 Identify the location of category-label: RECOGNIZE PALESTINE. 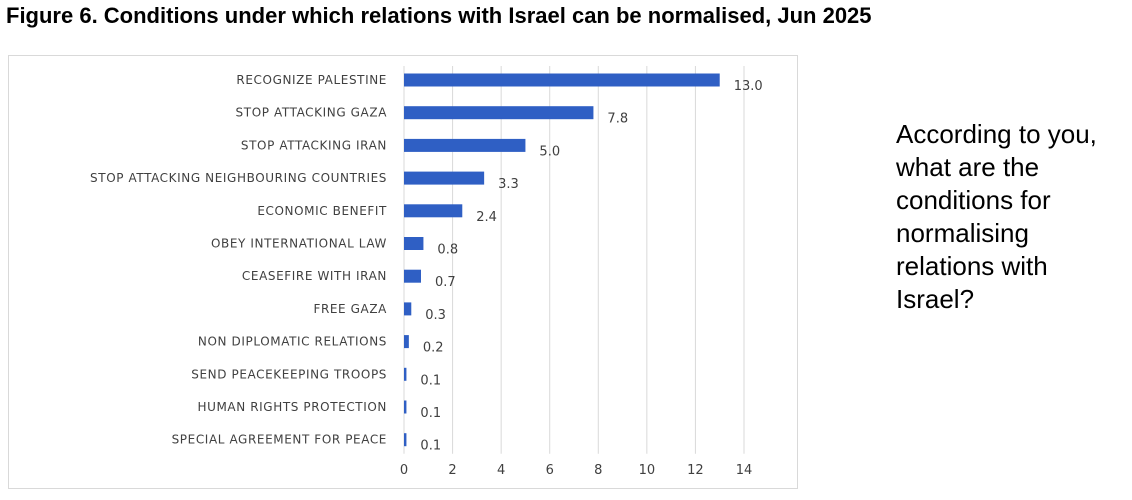
(311, 80).